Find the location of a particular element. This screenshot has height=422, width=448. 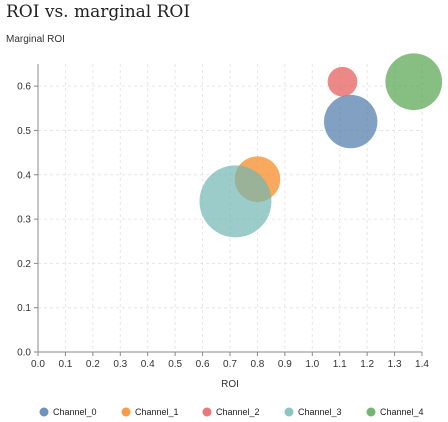

x-tick-label: 0.9 is located at coordinates (285, 364).